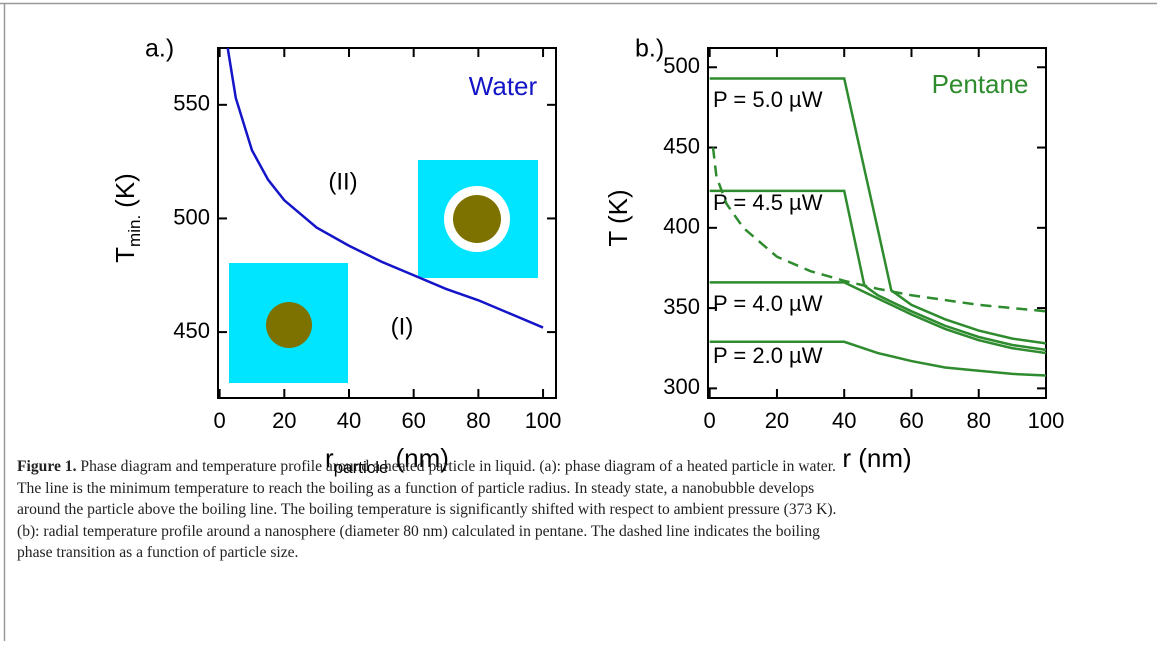 The width and height of the screenshot is (1157, 646). I want to click on y-title-main: T (K), so click(618, 217).